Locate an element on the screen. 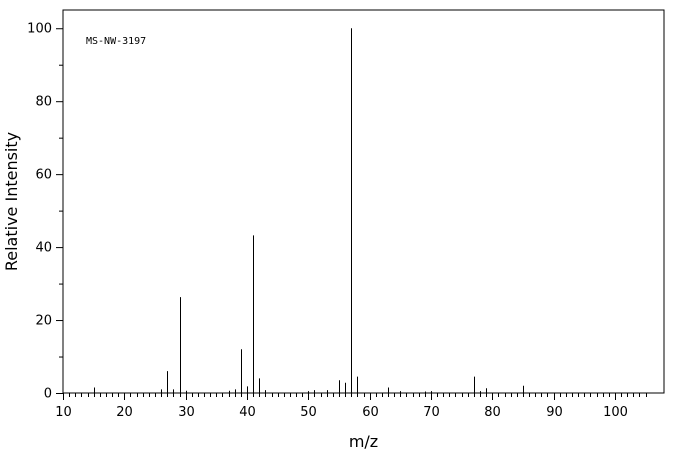 Image resolution: width=676 pixels, height=455 pixels. x-tick-label: 60 is located at coordinates (370, 412).